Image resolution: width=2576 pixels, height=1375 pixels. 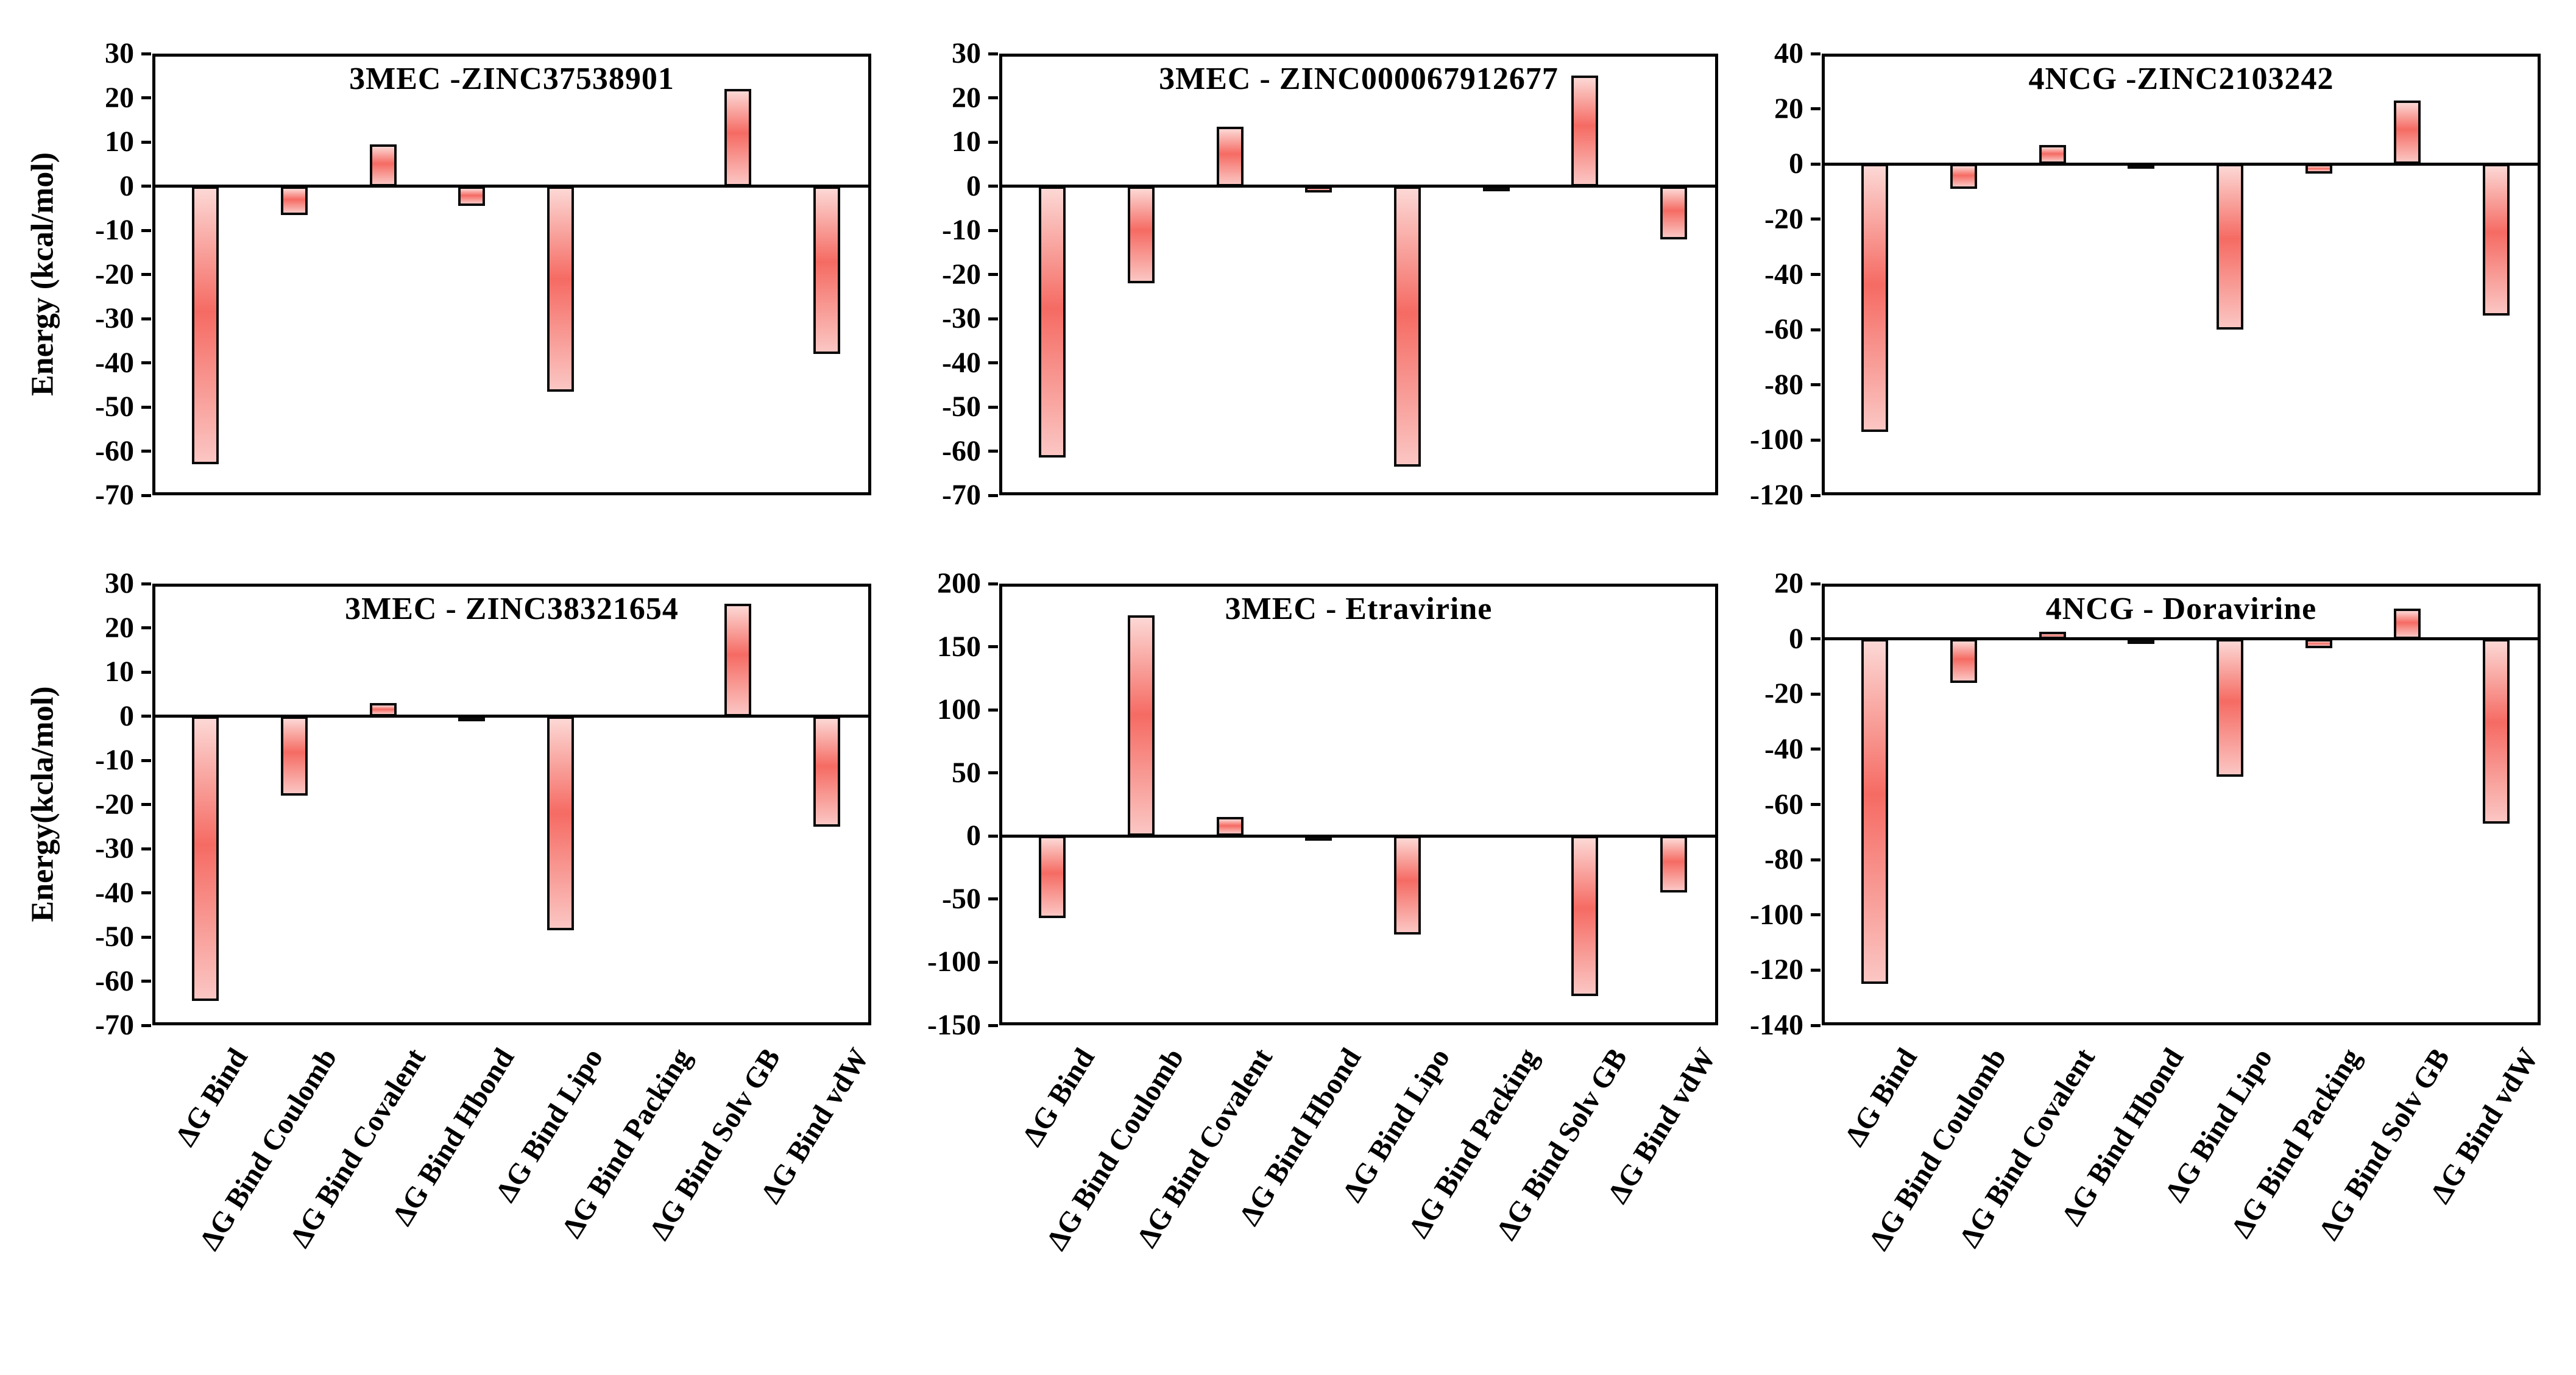 I want to click on y-tick-label: 10, so click(x=119, y=672).